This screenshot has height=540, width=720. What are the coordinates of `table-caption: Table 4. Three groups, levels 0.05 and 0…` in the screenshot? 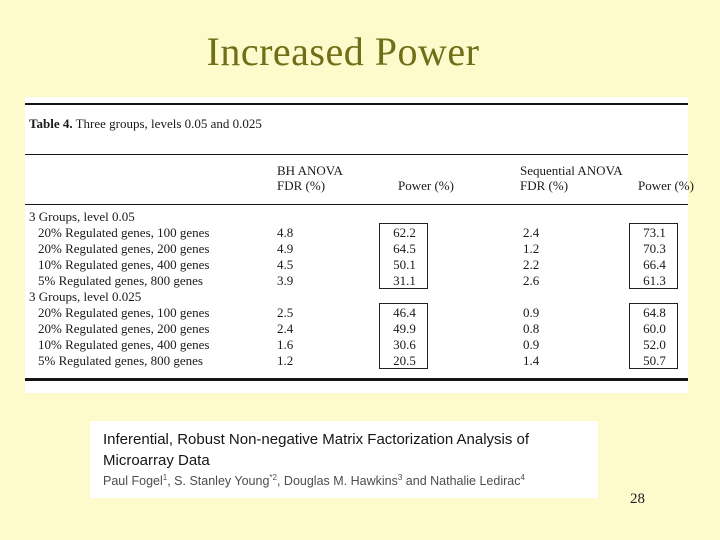 It's located at (145, 124).